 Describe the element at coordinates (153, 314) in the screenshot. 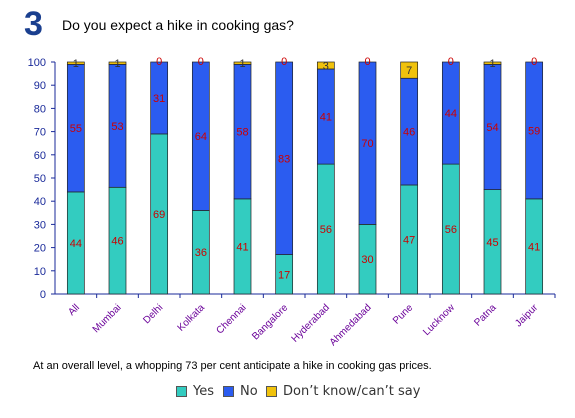

I see `category-label: Delhi` at that location.